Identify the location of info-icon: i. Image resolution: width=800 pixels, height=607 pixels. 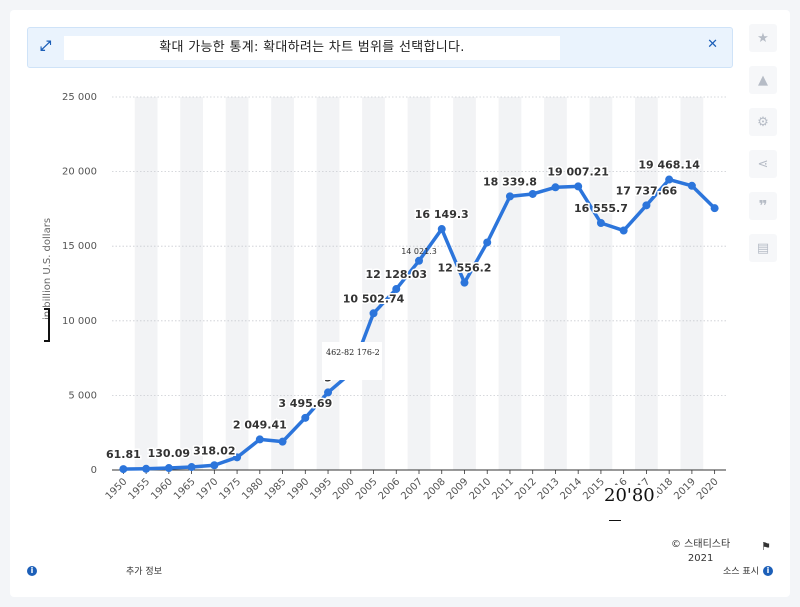
(32, 571).